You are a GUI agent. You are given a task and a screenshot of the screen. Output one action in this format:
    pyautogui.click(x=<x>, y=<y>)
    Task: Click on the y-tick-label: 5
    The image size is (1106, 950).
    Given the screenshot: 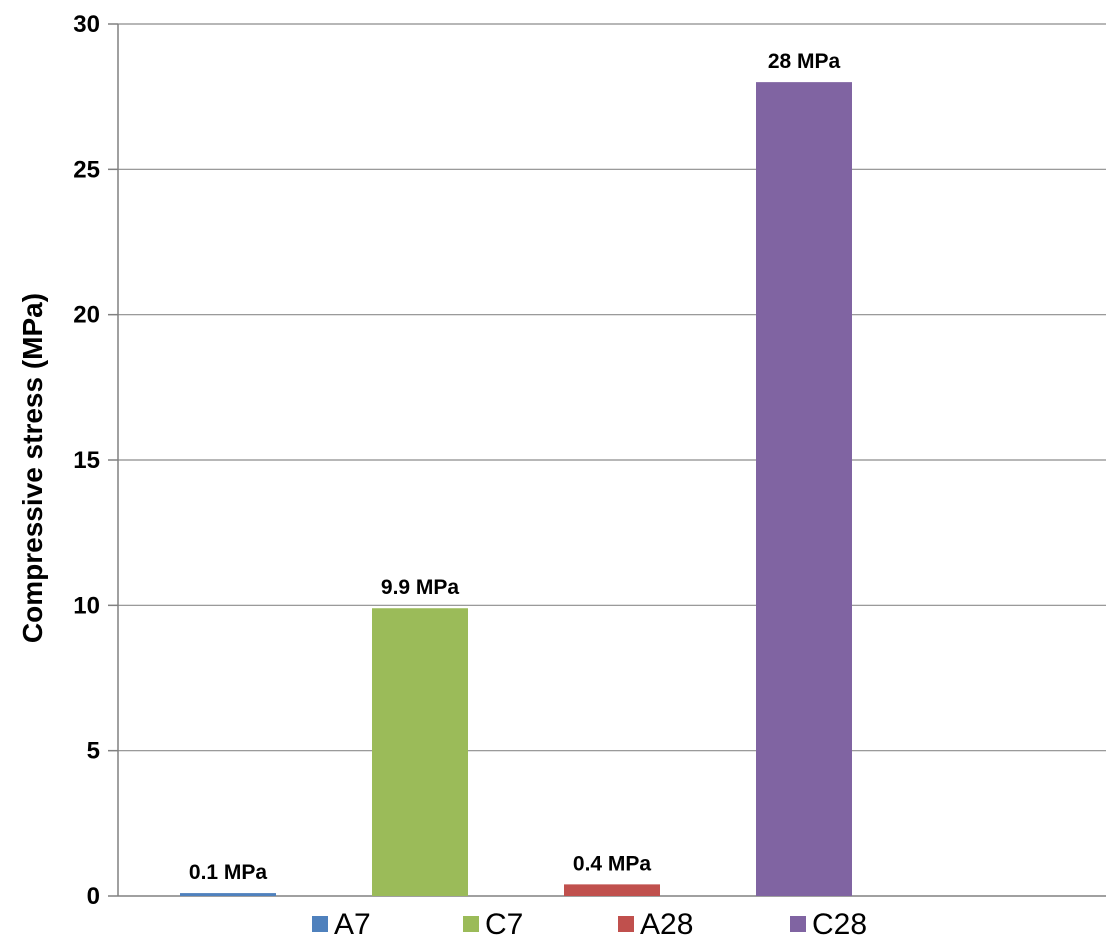 What is the action you would take?
    pyautogui.click(x=93, y=751)
    